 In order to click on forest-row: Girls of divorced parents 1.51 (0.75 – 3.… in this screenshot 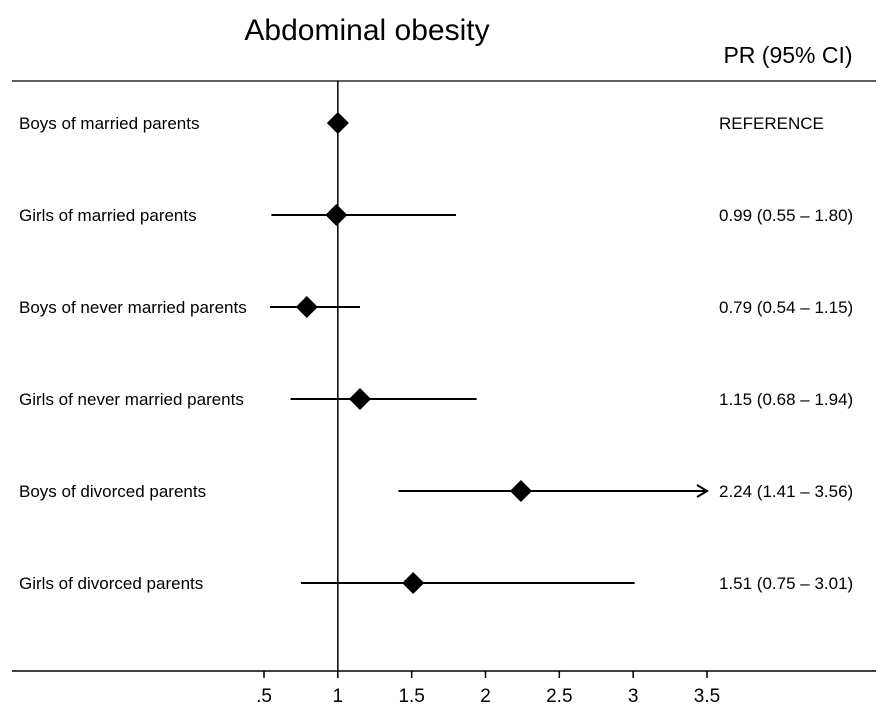, I will do `click(436, 583)`.